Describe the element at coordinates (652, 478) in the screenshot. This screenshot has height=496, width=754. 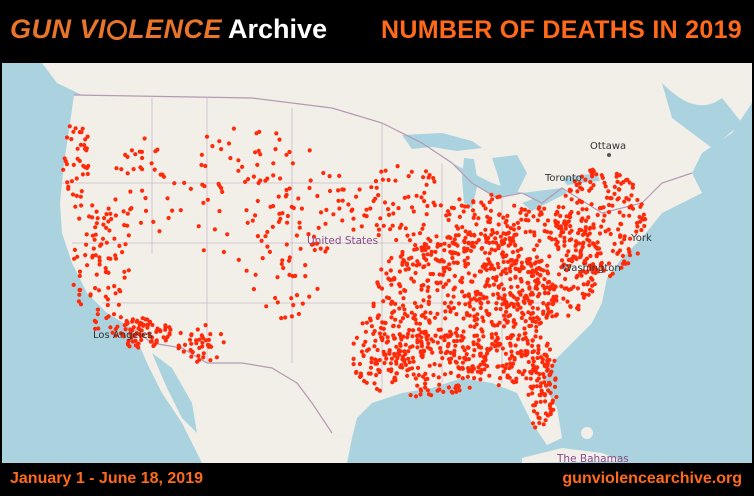
I see `website-link: gunviolencearchive.org` at that location.